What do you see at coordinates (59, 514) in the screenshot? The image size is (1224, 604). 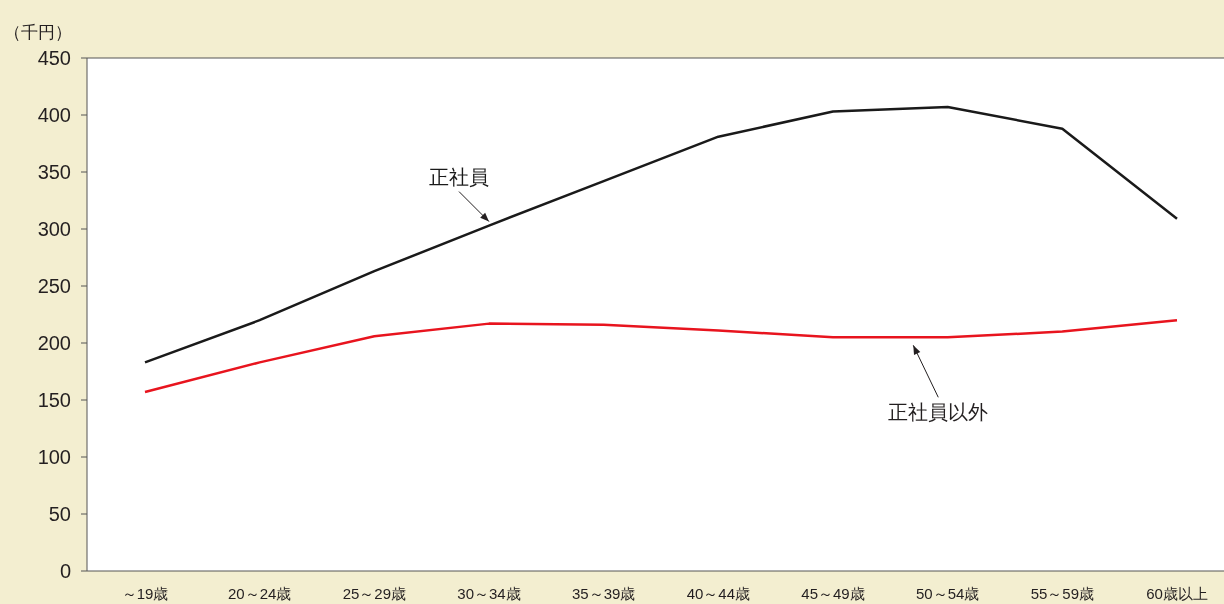 I see `y-tick-label: 50` at bounding box center [59, 514].